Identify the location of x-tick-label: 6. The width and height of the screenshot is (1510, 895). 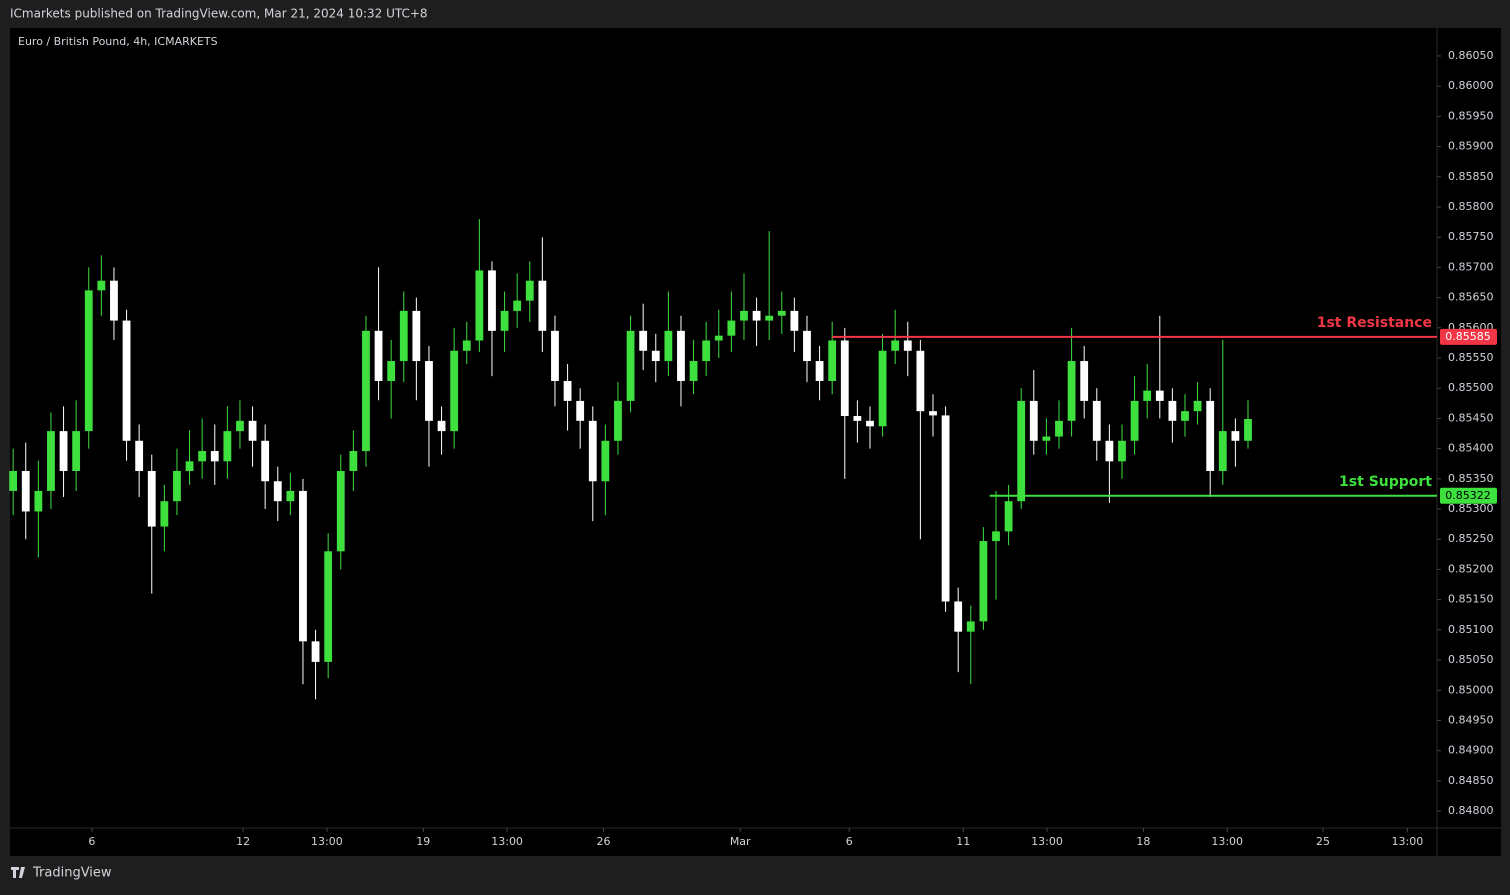
(91, 841).